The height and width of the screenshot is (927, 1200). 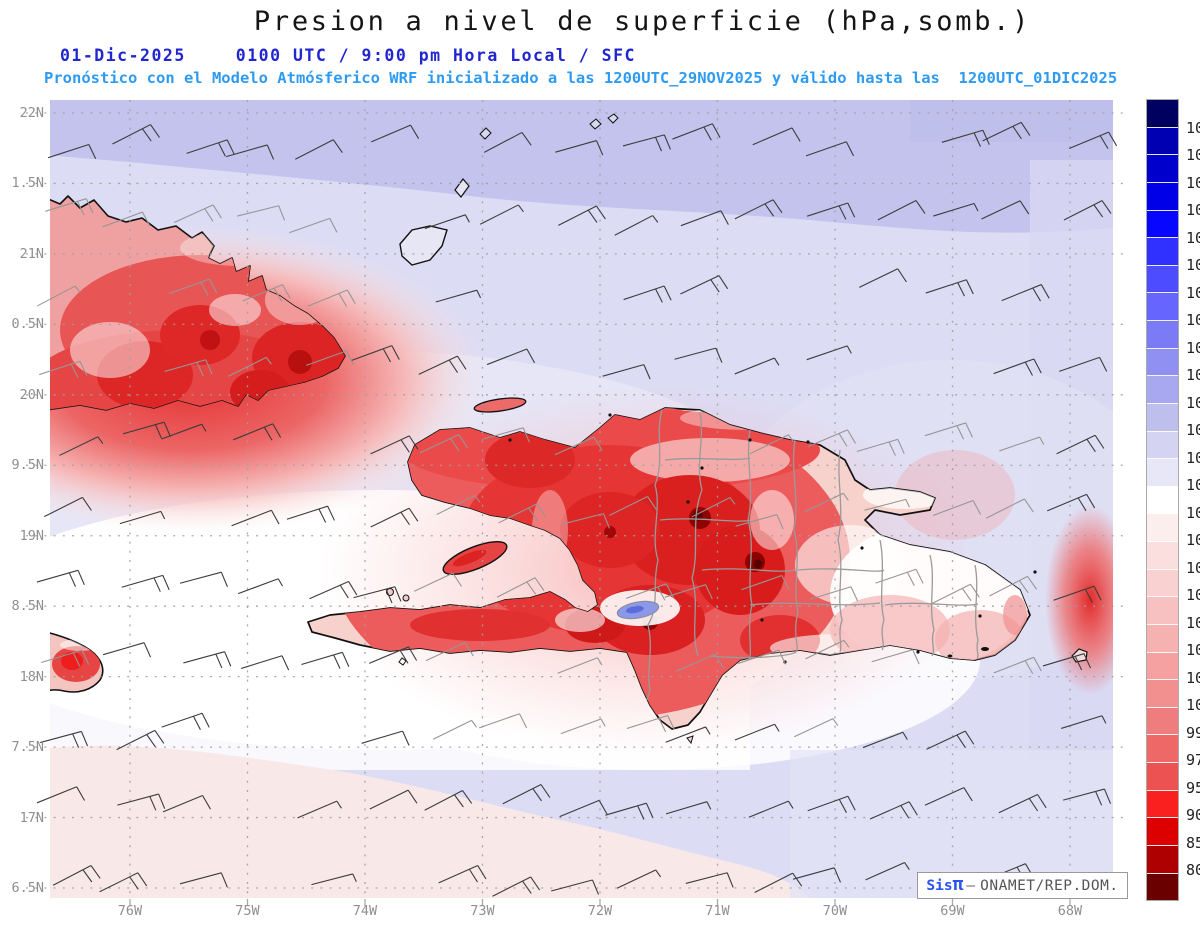 What do you see at coordinates (406, 598) in the screenshot?
I see `cayemites-islet` at bounding box center [406, 598].